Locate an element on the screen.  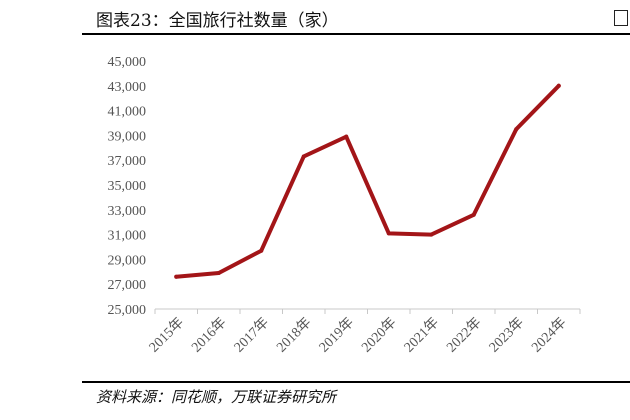
x-tick-label: 2024年 is located at coordinates (549, 335).